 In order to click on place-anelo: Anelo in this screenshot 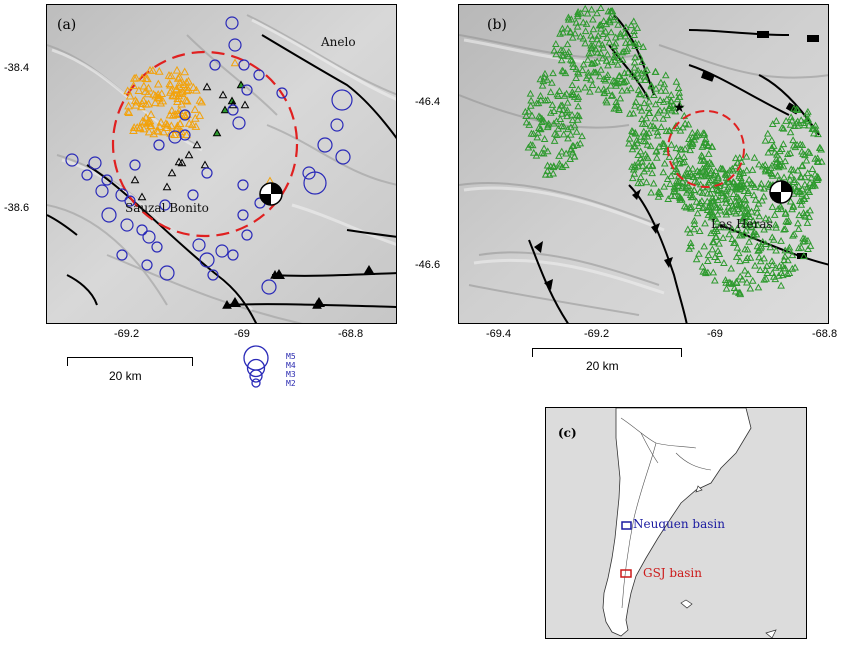, I will do `click(338, 42)`.